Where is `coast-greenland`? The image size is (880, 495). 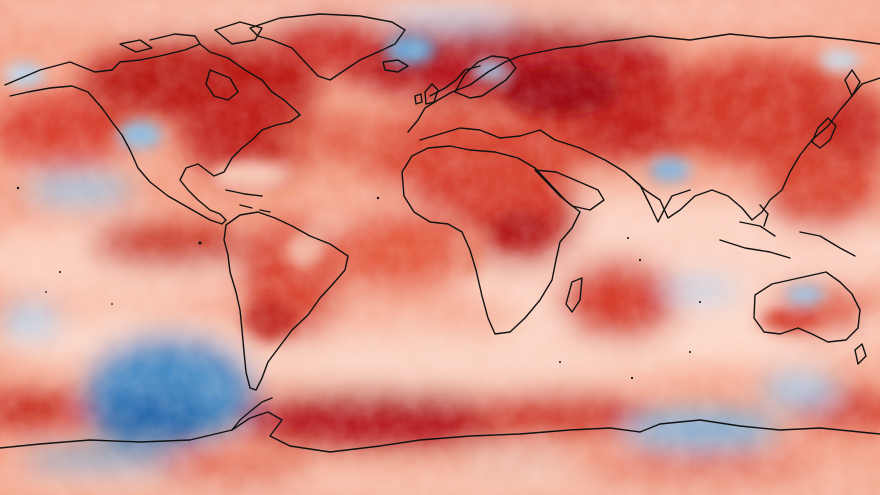
coast-greenland is located at coordinates (327, 47).